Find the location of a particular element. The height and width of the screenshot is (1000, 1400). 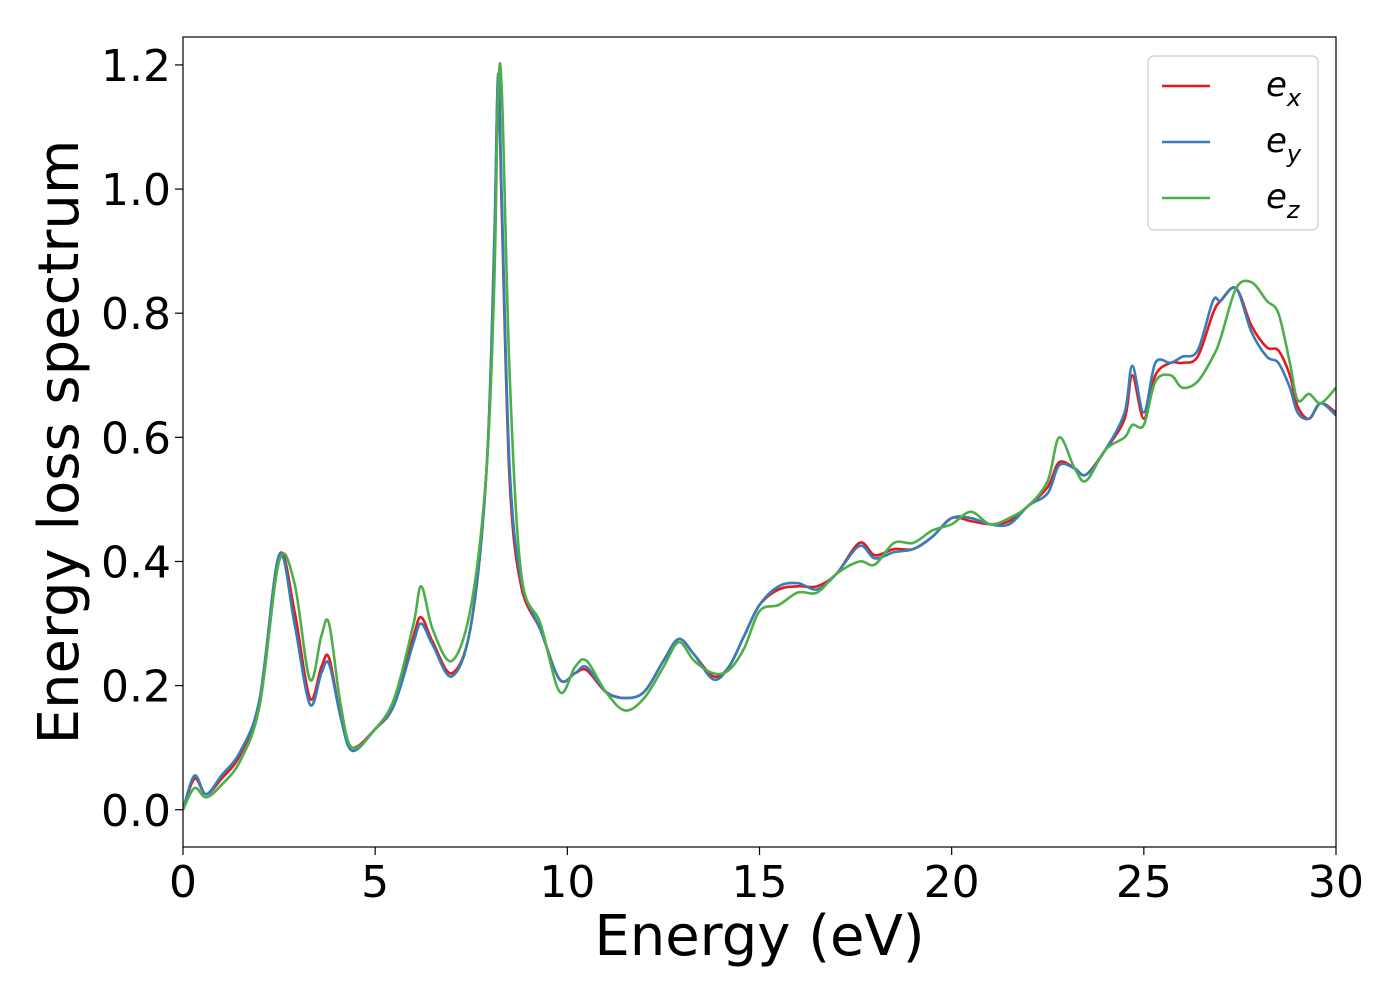

y-tick-label: 1.0 is located at coordinates (136, 190).